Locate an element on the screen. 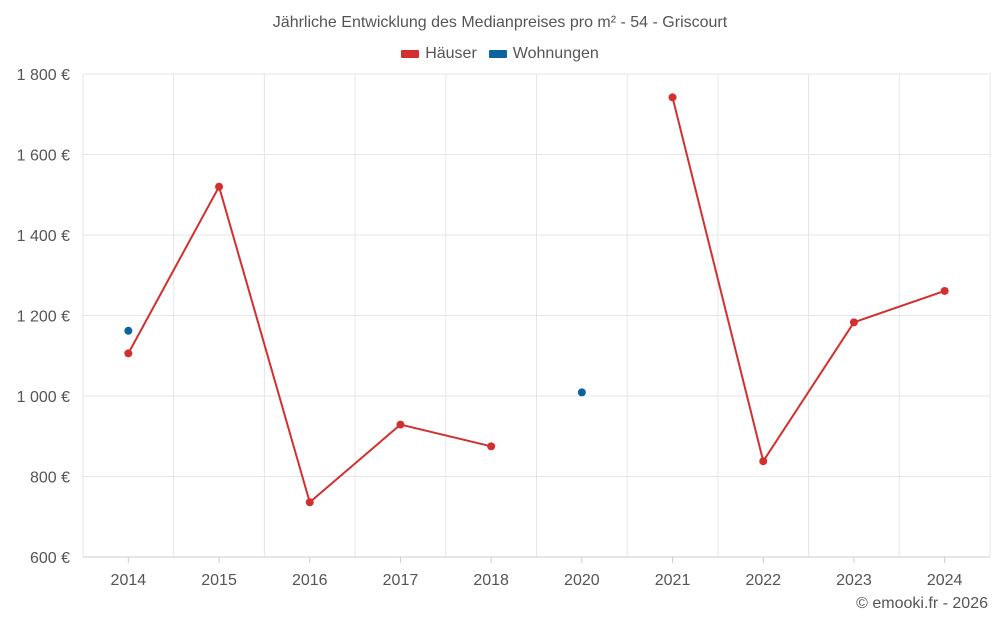  y-tick-label: 1 000 € is located at coordinates (43, 397).